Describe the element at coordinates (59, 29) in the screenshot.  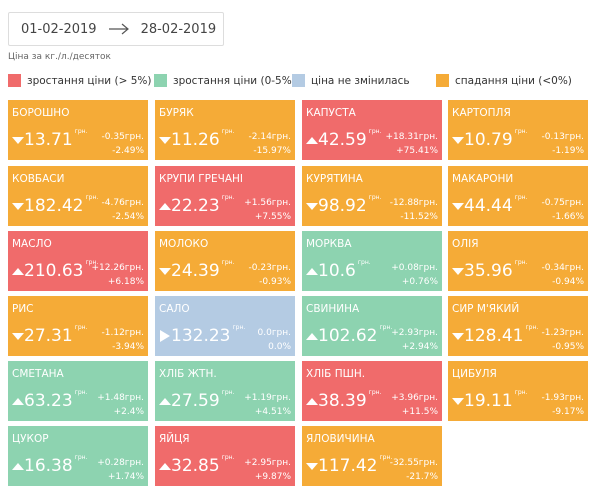
I see `date-from: 01-02-2019` at that location.